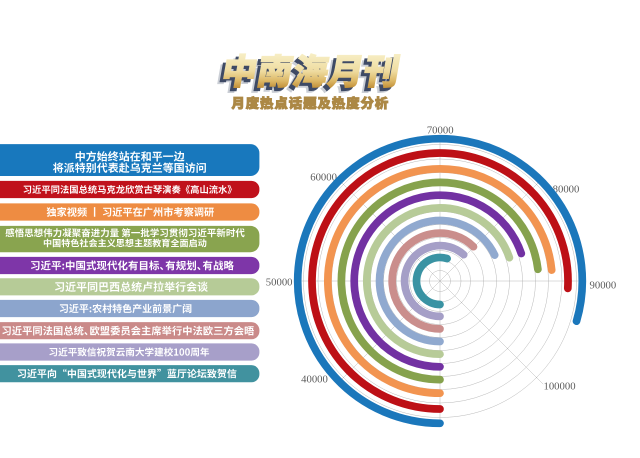 The height and width of the screenshot is (458, 640). Describe the element at coordinates (323, 177) in the screenshot. I see `svg-text: 60000` at that location.